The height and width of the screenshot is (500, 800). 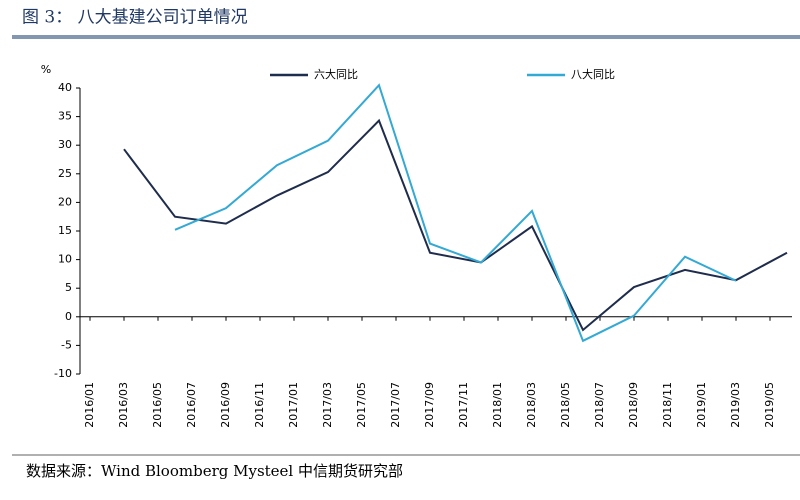 What do you see at coordinates (68, 287) in the screenshot?
I see `y-tick-label: 5` at bounding box center [68, 287].